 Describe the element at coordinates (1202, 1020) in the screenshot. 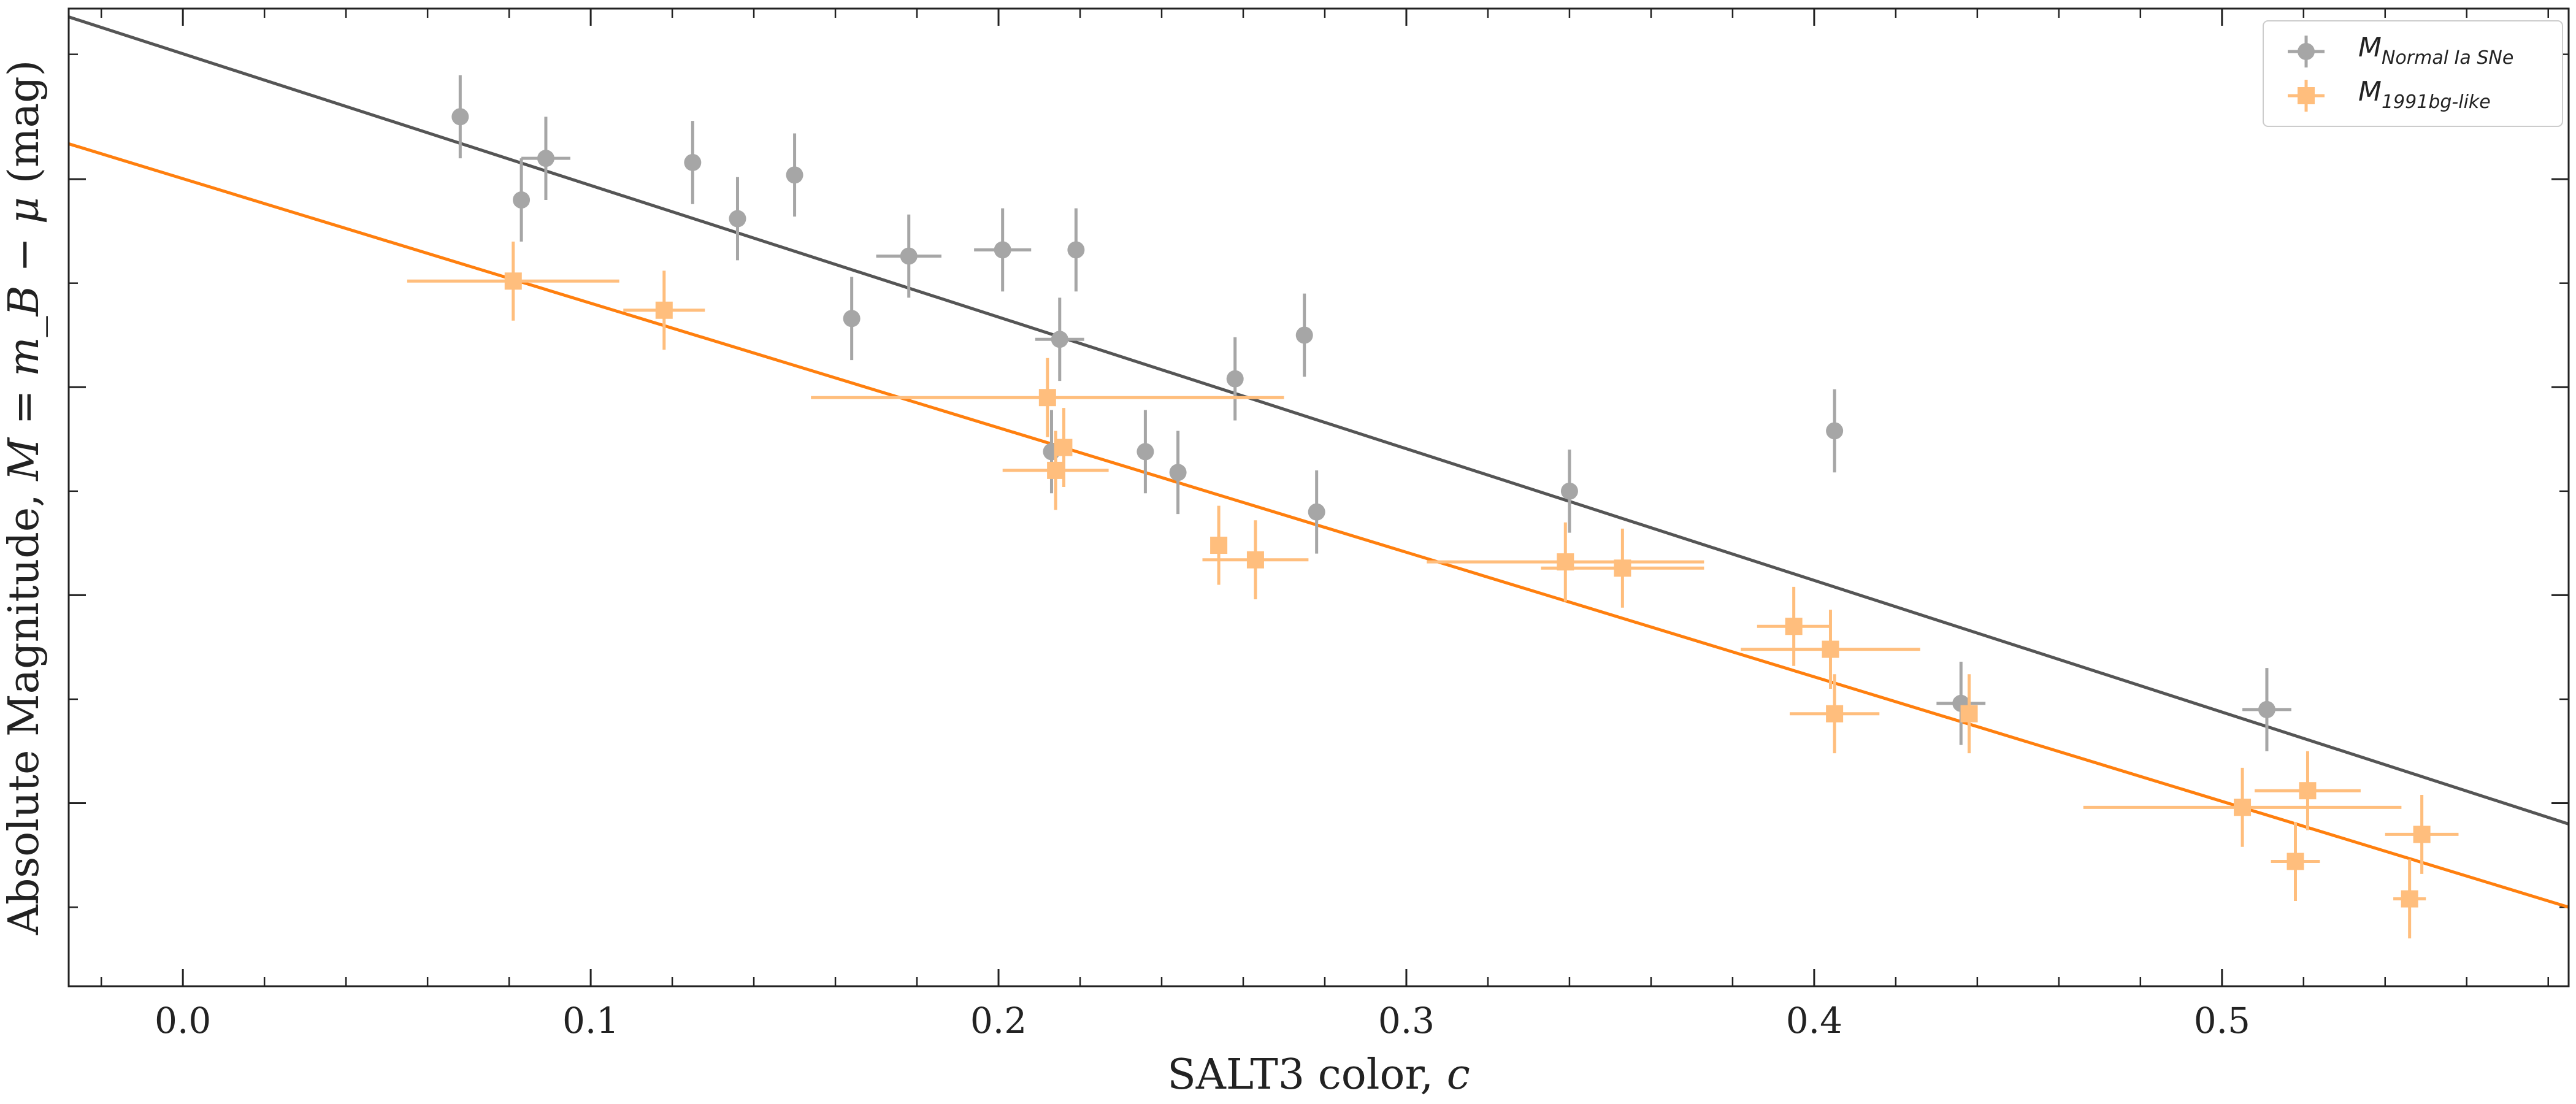

I see `x-tick-labels: 0.0 0.1 0.2 0.3 0.4 0.5` at that location.